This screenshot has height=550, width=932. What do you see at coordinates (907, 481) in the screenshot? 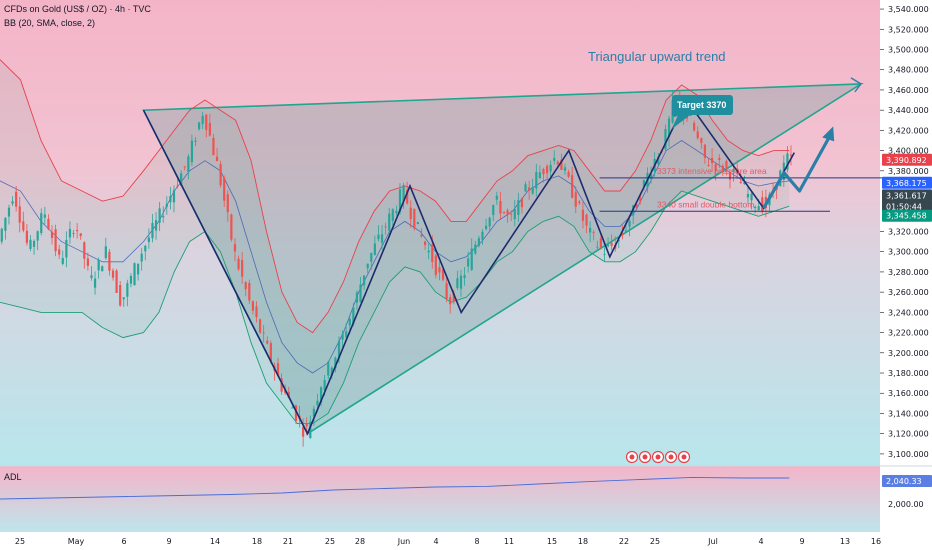
I see `adl-value-tag: 2,040.33` at bounding box center [907, 481].